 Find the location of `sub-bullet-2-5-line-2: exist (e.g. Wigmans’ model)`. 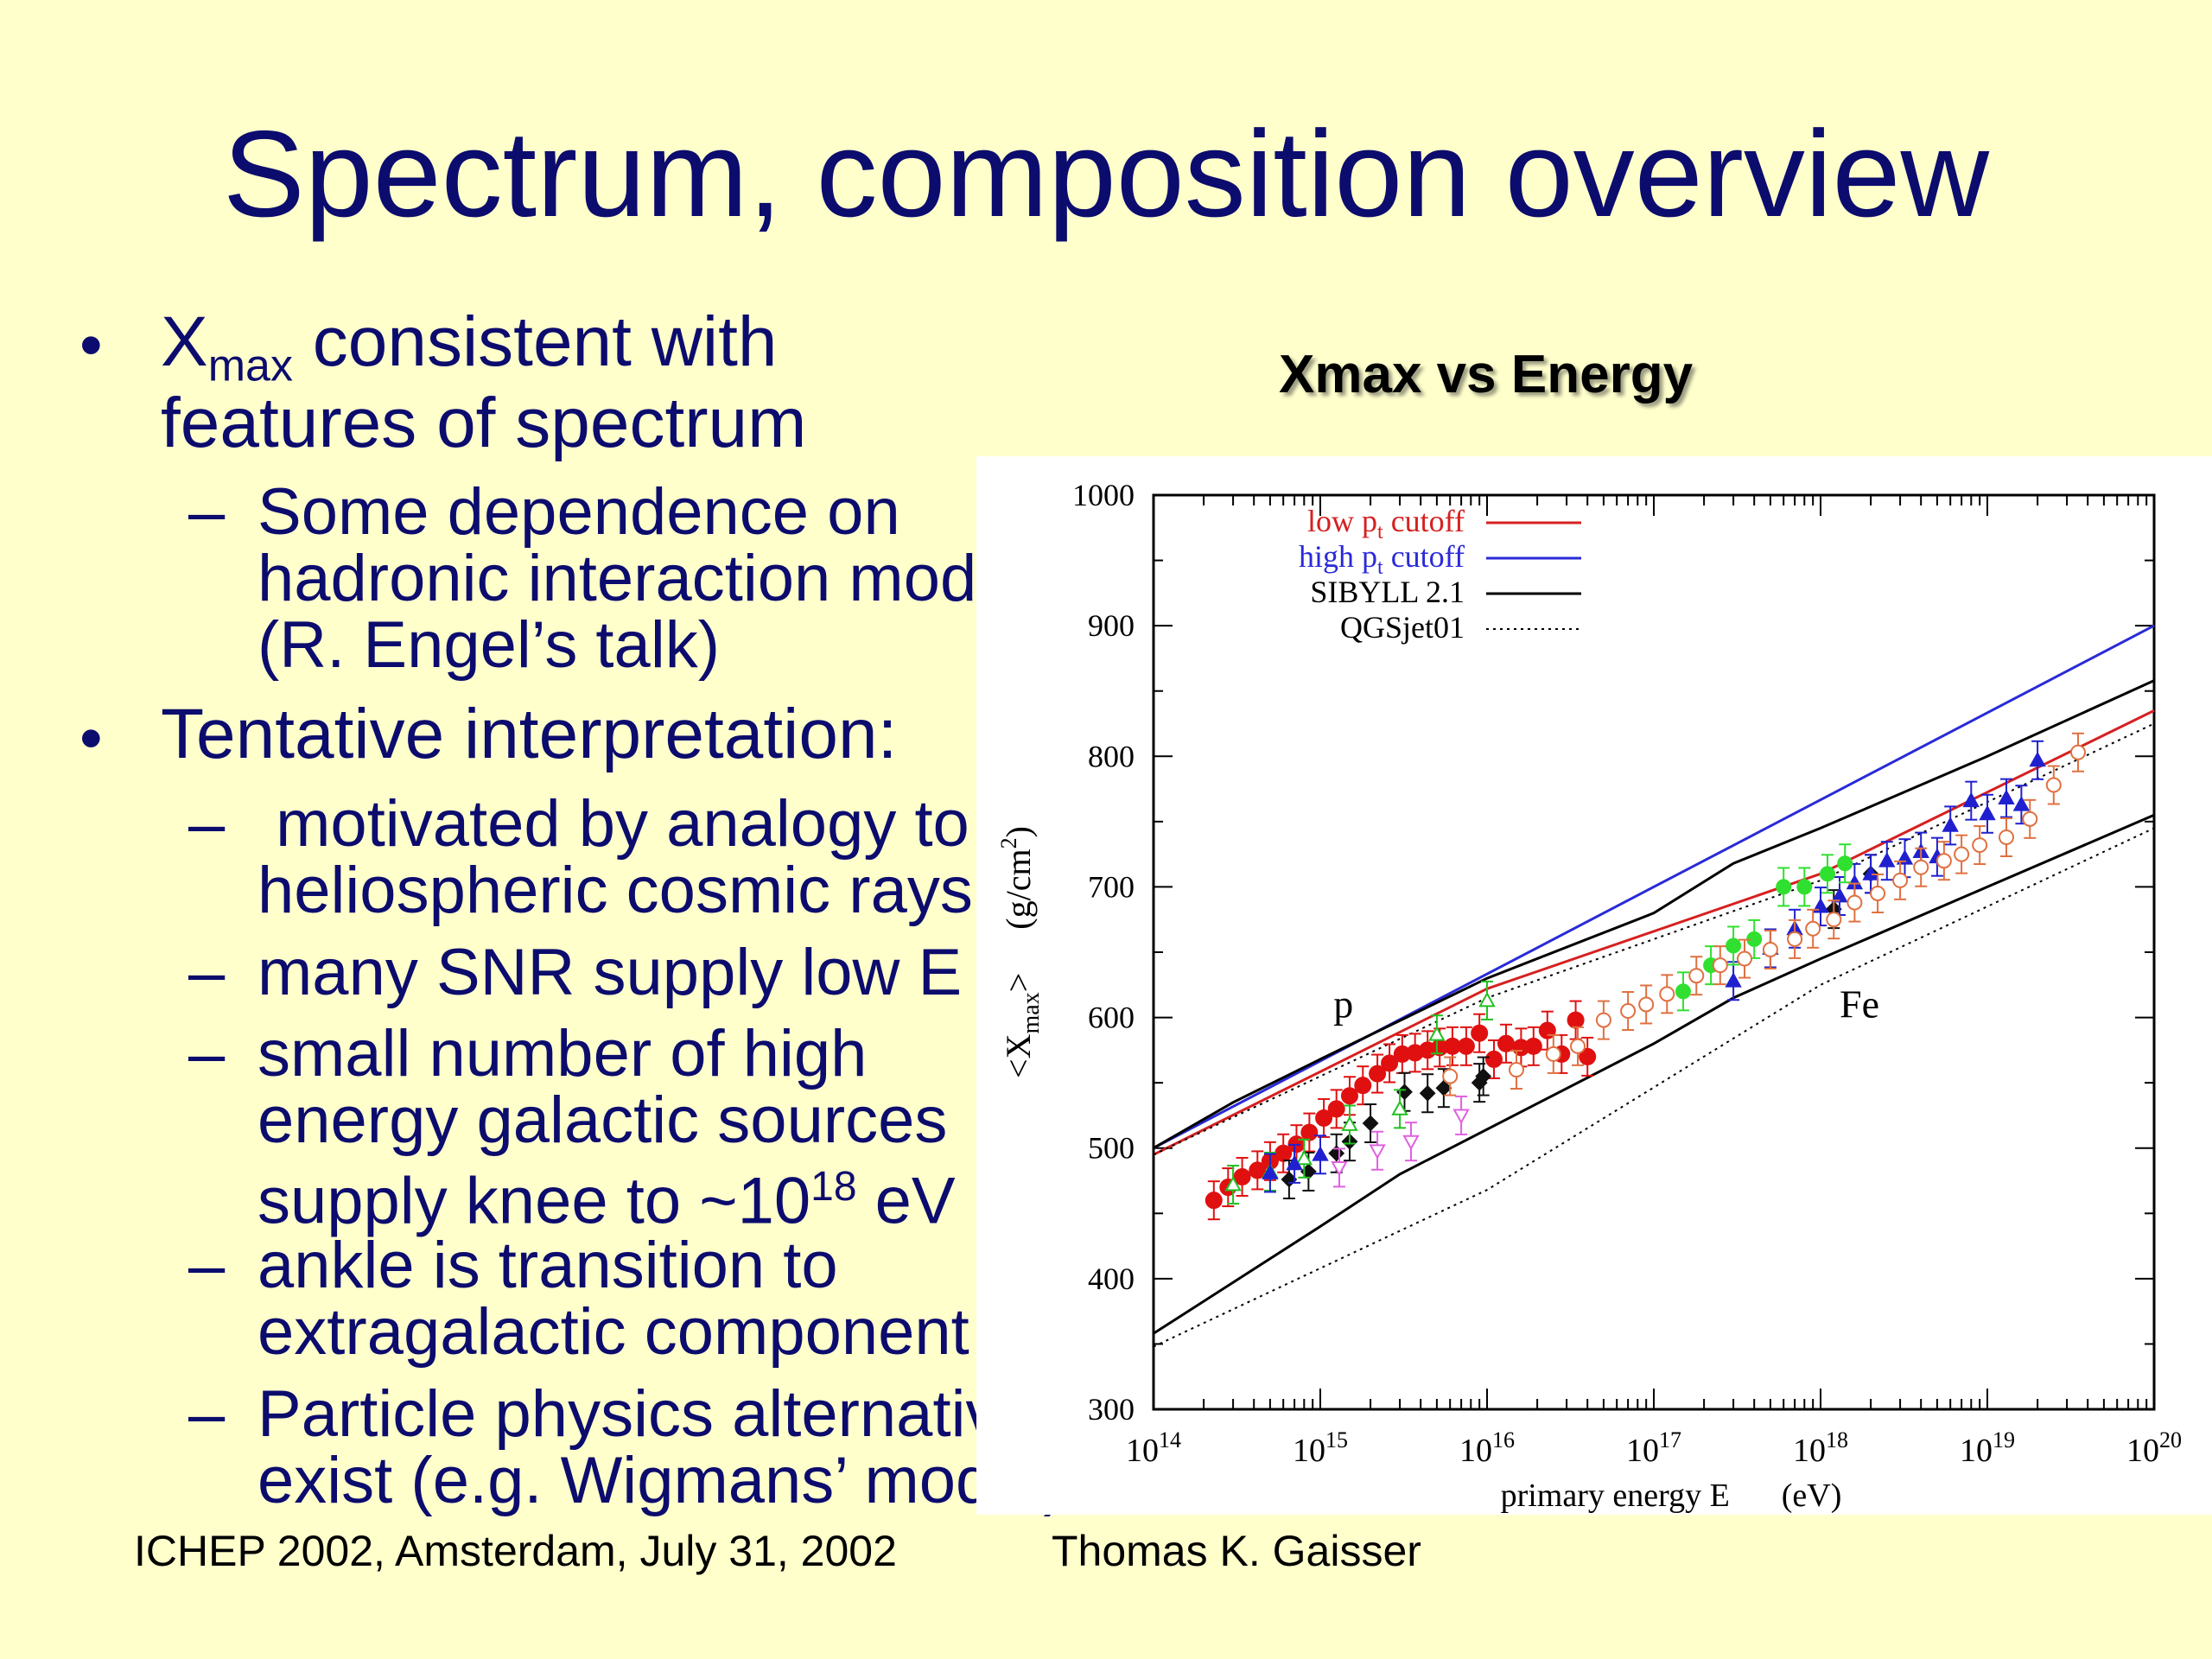

sub-bullet-2-5-line-2: exist (e.g. Wigmans’ model) is located at coordinates (661, 1480).